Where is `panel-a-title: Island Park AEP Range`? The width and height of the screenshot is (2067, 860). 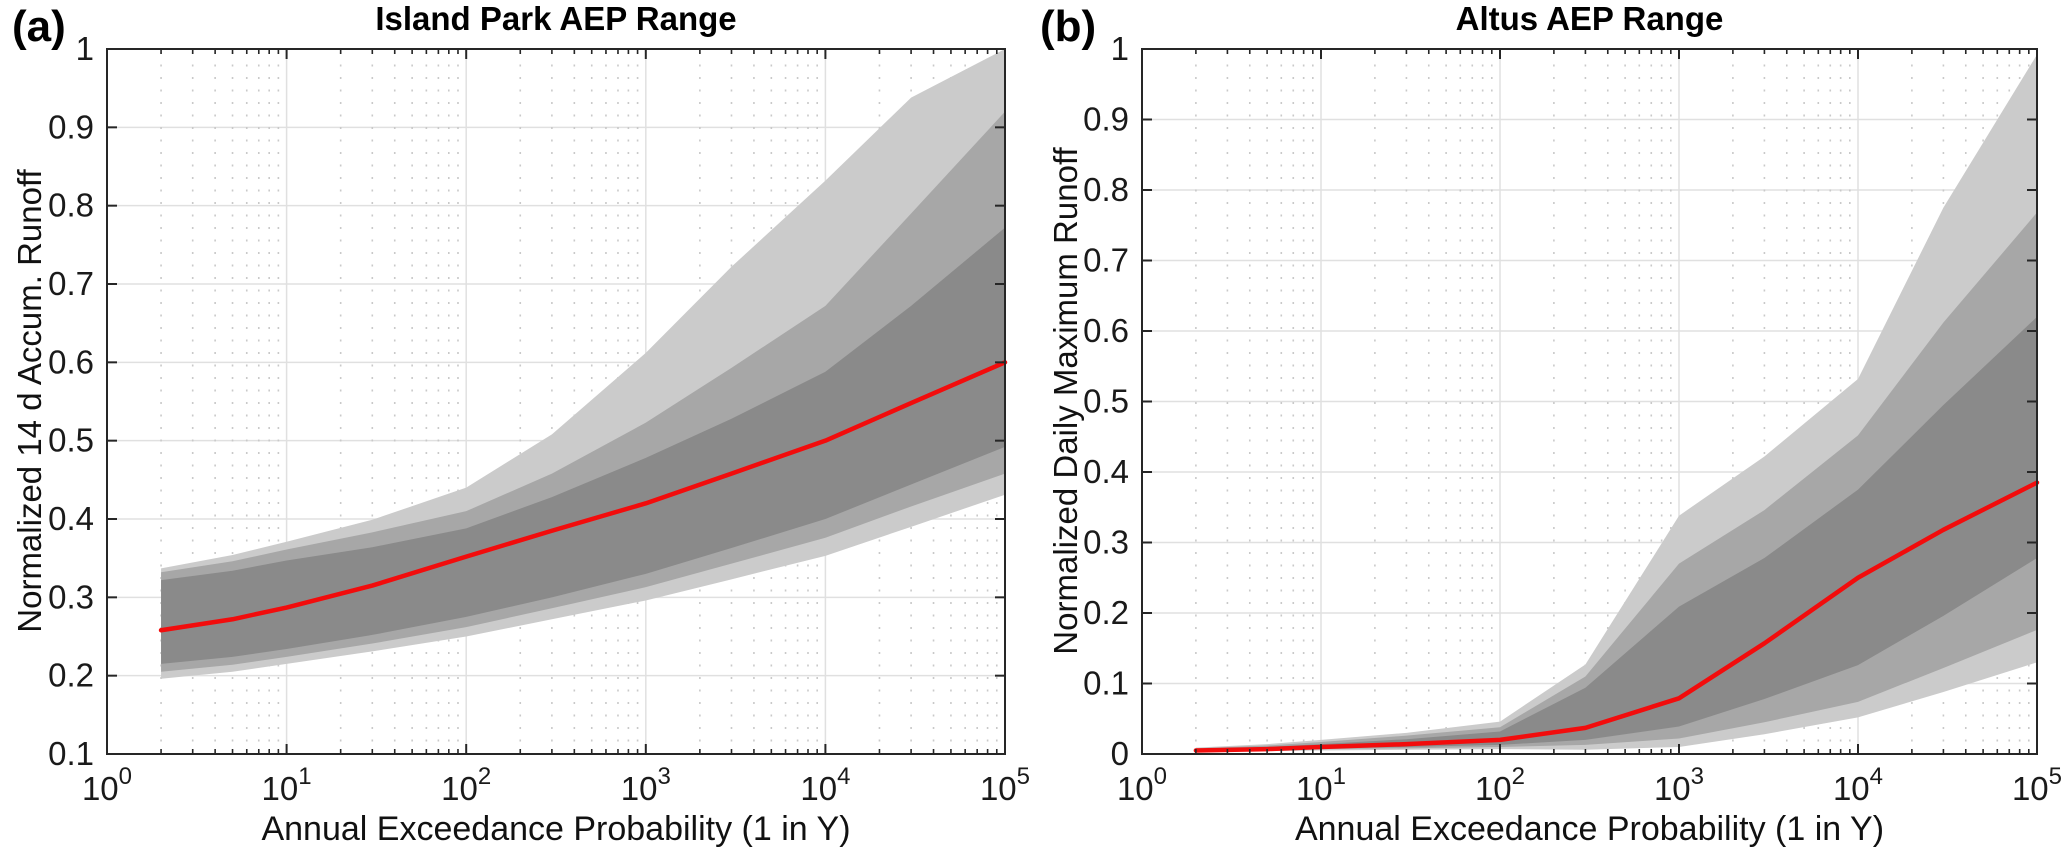 panel-a-title: Island Park AEP Range is located at coordinates (556, 18).